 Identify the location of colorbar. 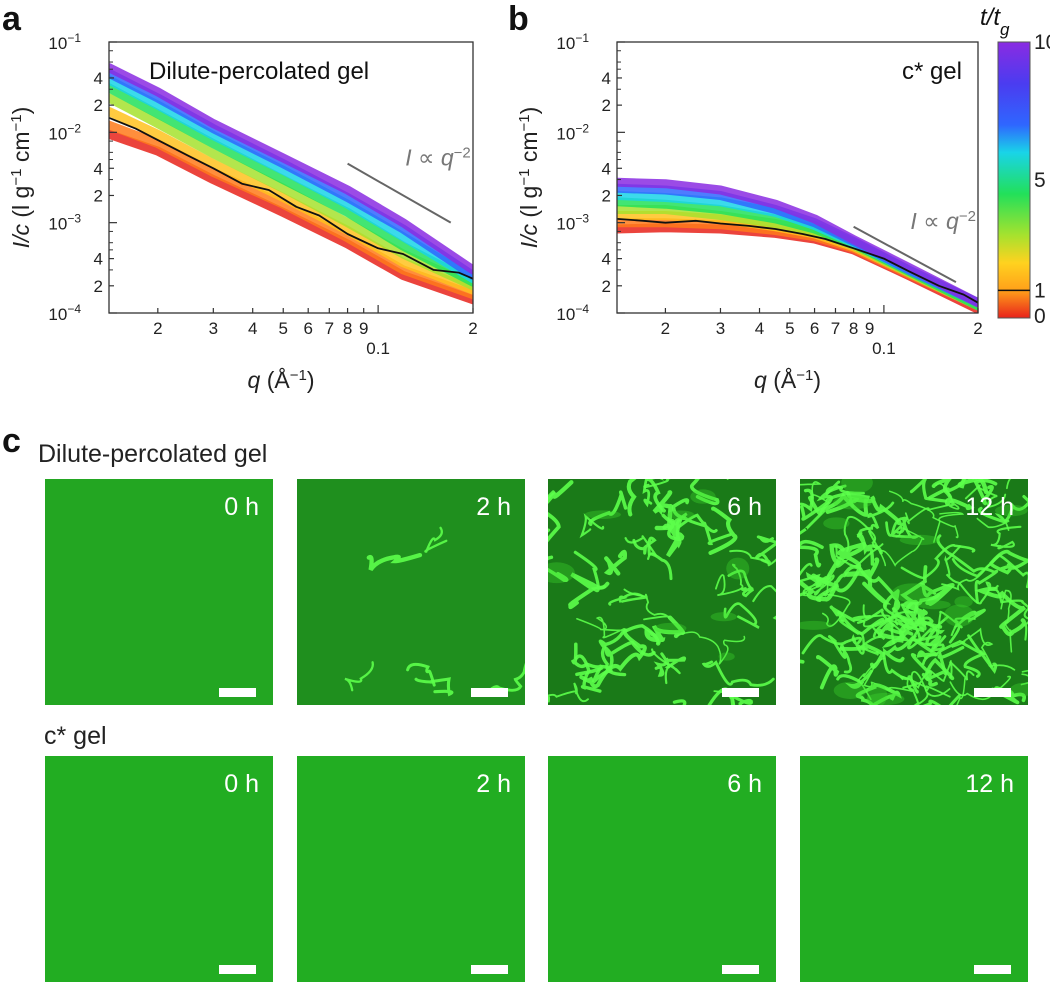
(1014, 180).